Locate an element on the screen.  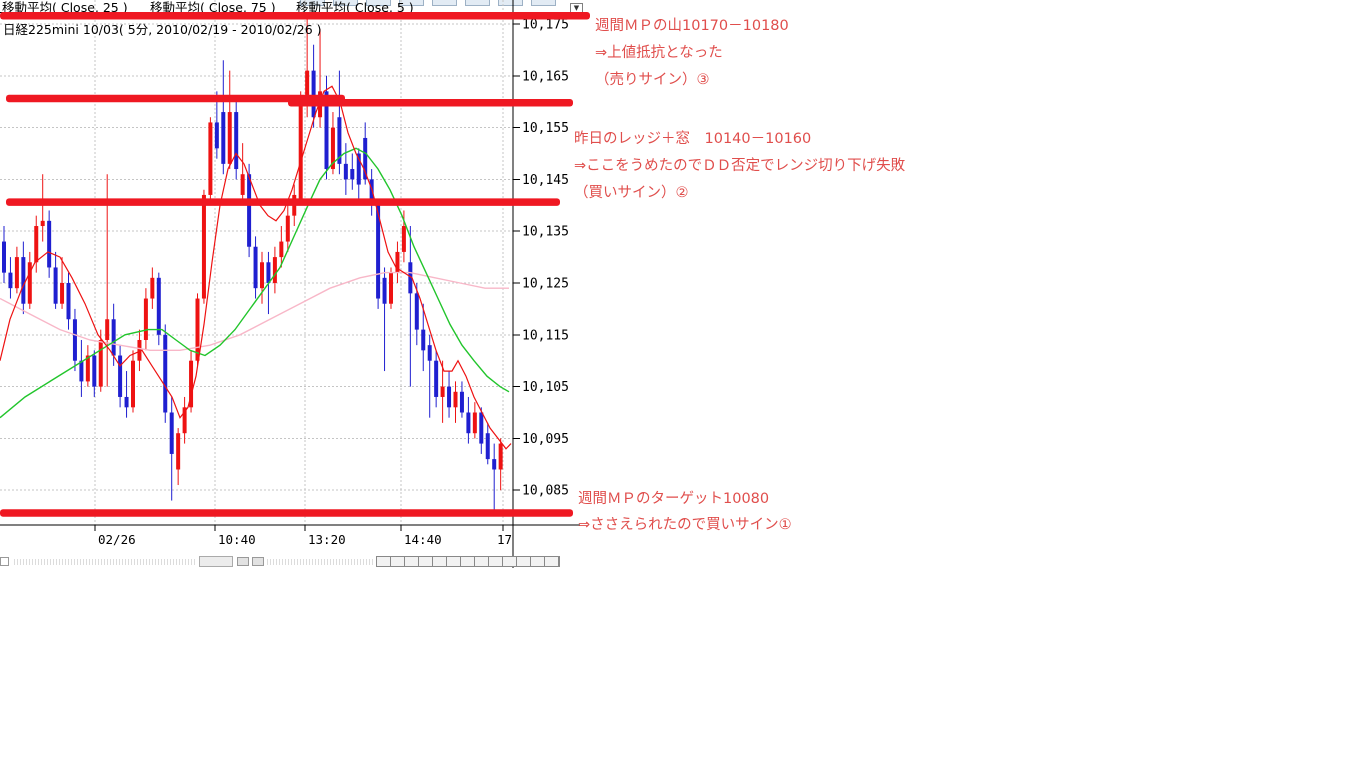
annotation-line: ⇒ささえられたので買いサイン① is located at coordinates (685, 525).